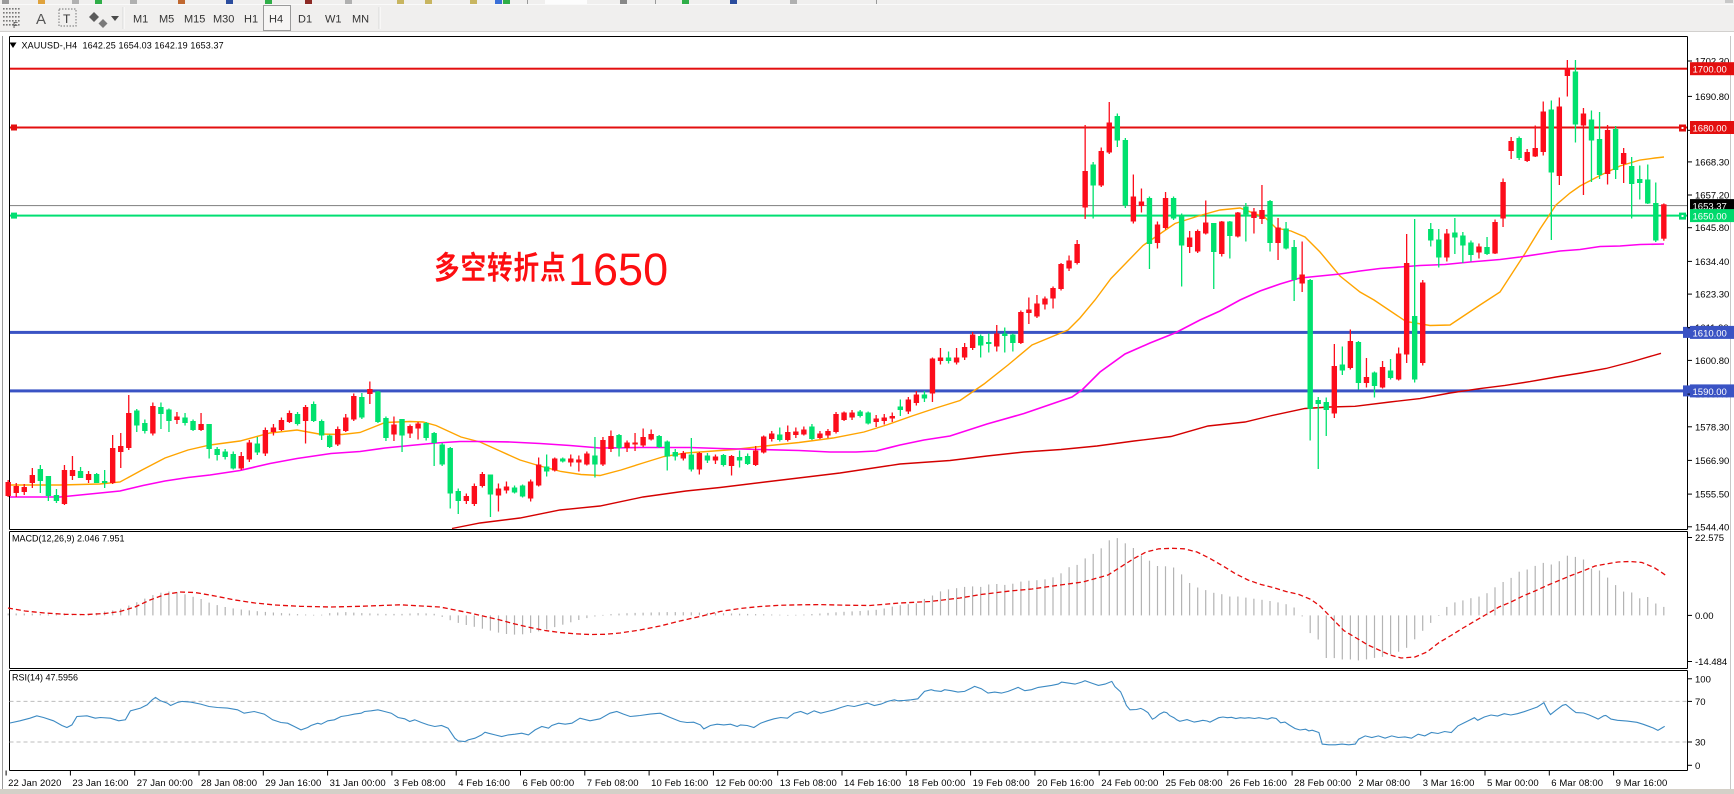 The width and height of the screenshot is (1734, 794). What do you see at coordinates (1700, 702) in the screenshot?
I see `svg-text: 70` at bounding box center [1700, 702].